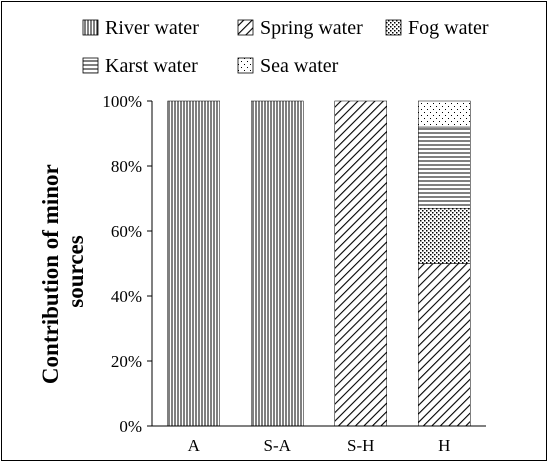 This screenshot has width=550, height=464. I want to click on legend-label: Spring water, so click(311, 28).